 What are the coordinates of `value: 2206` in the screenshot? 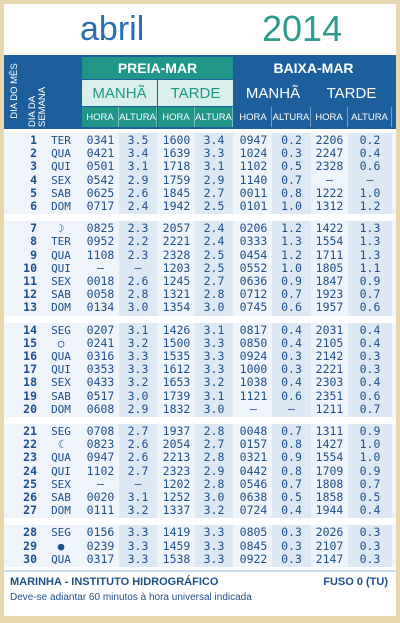 It's located at (329, 140).